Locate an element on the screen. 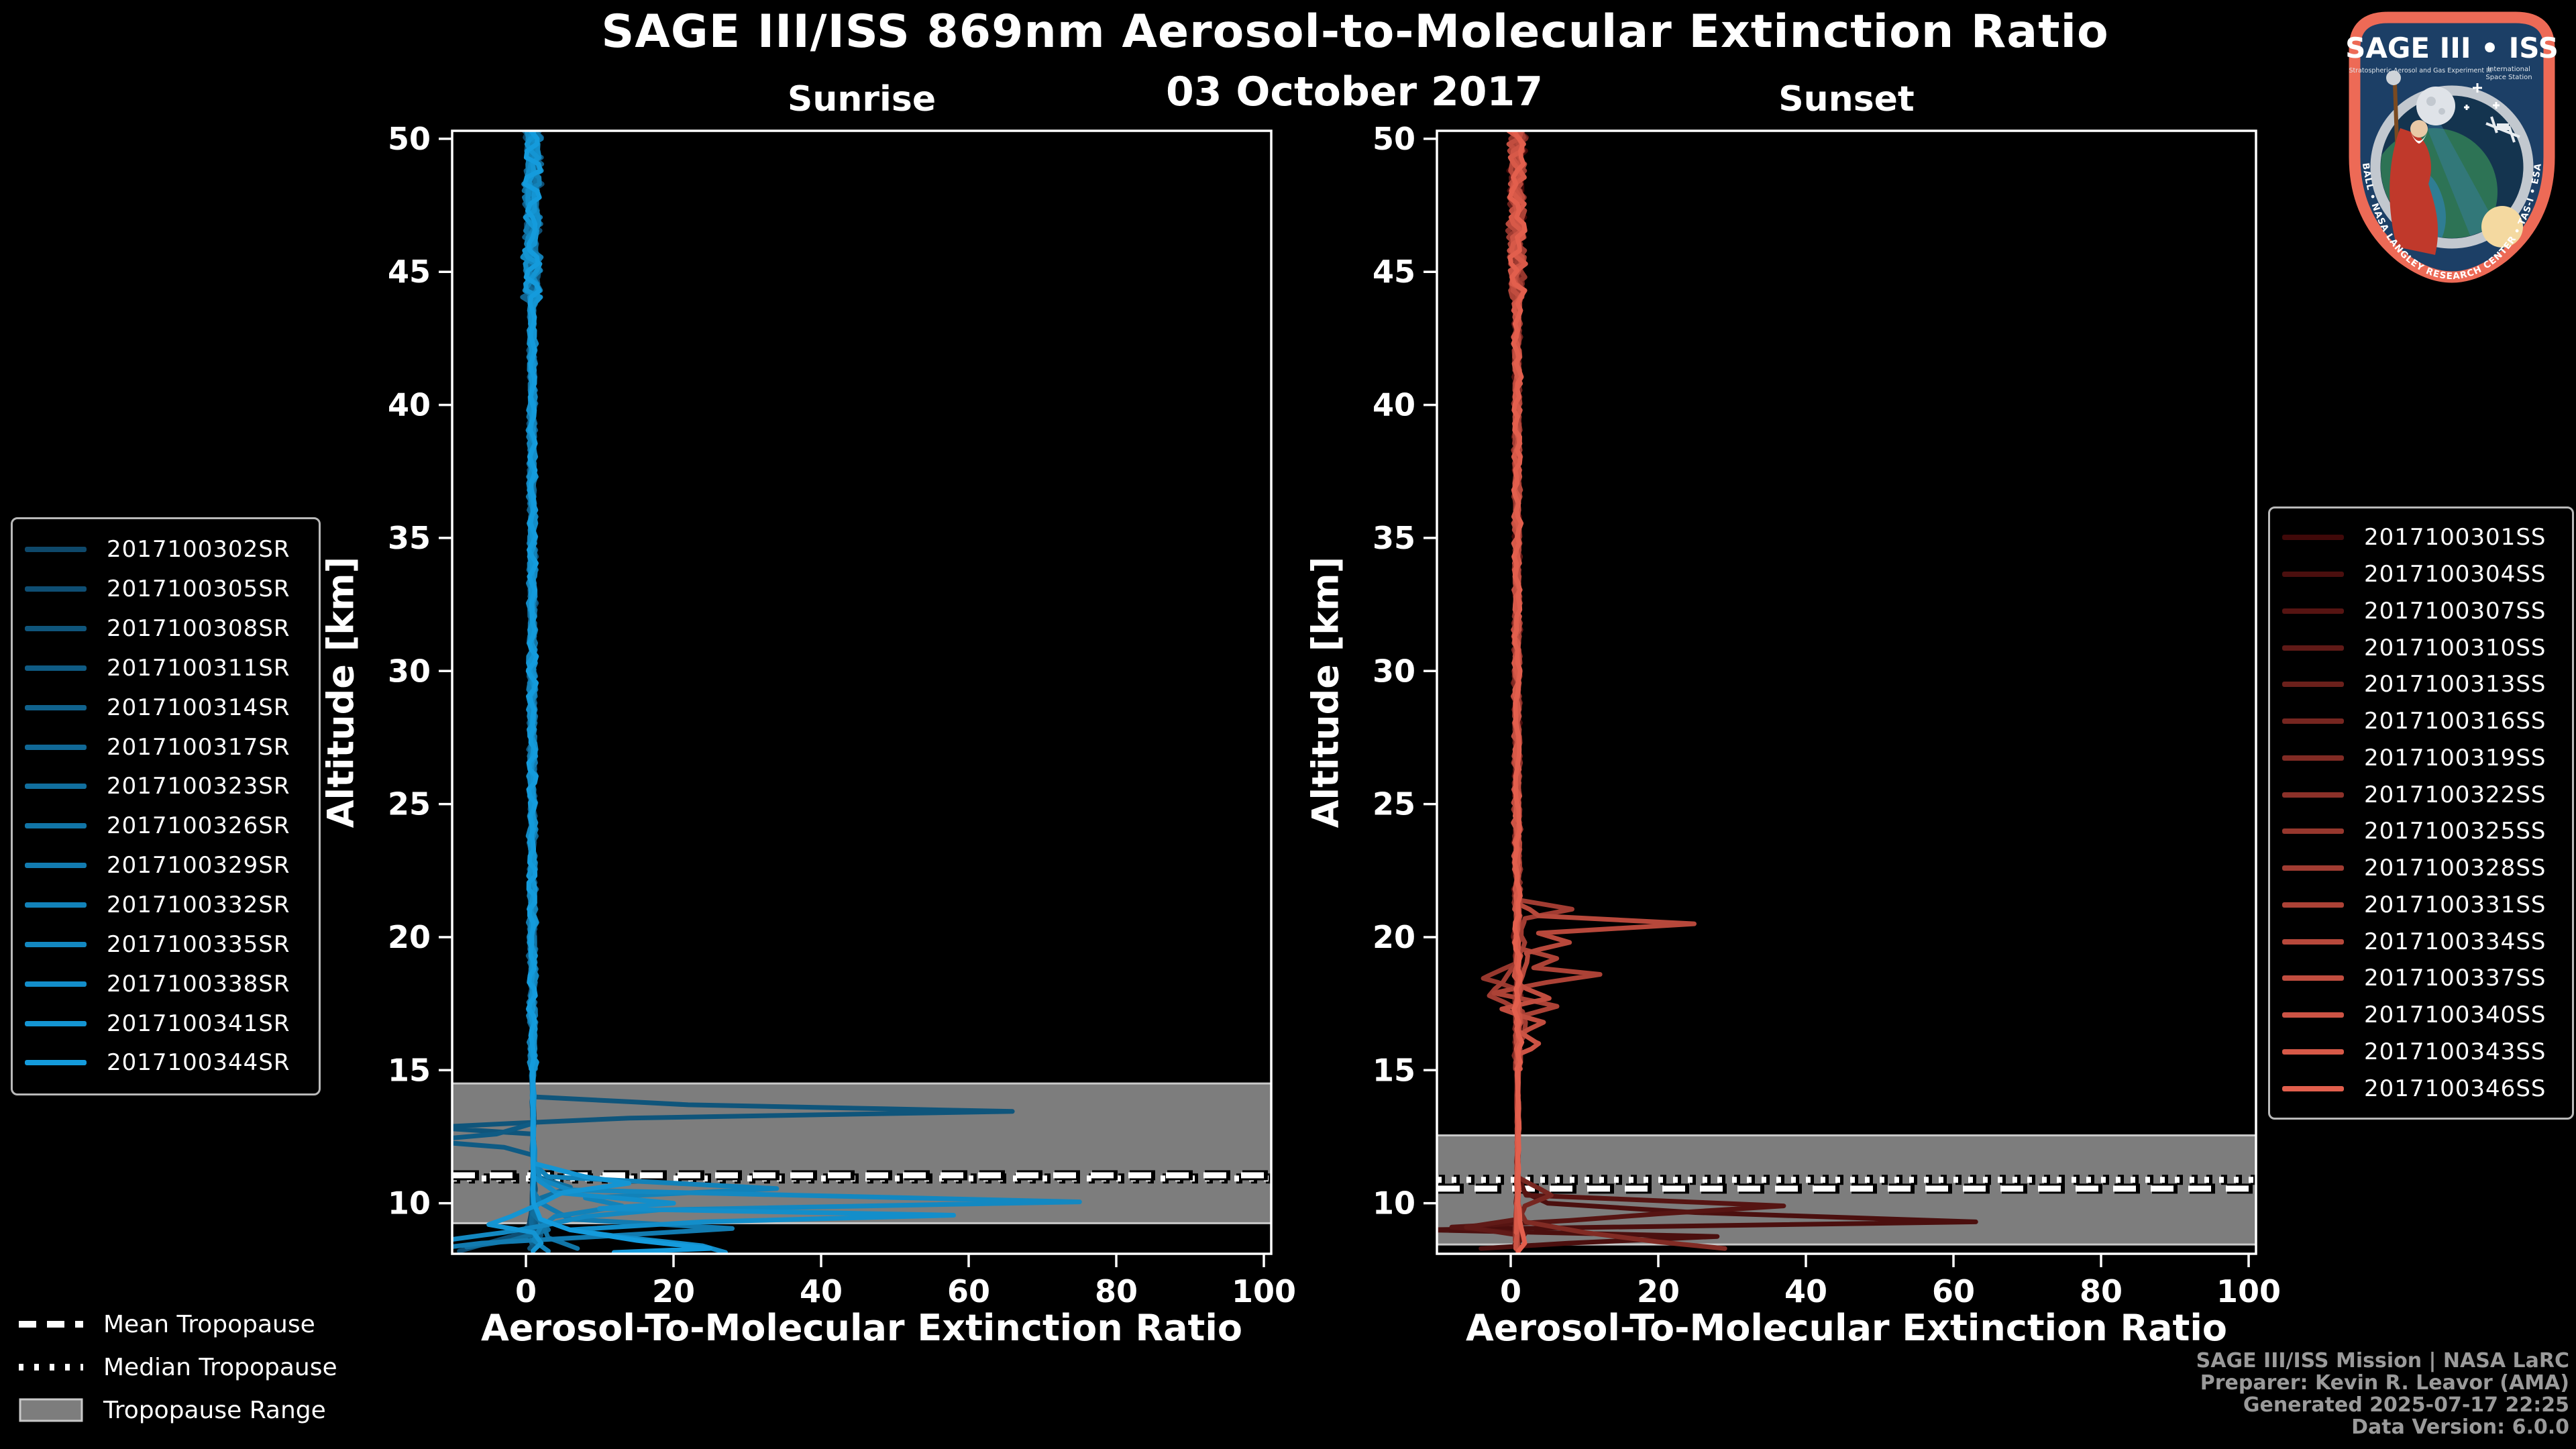 The image size is (2576, 1449). legend-item-label: 2017100328SS is located at coordinates (2455, 868).